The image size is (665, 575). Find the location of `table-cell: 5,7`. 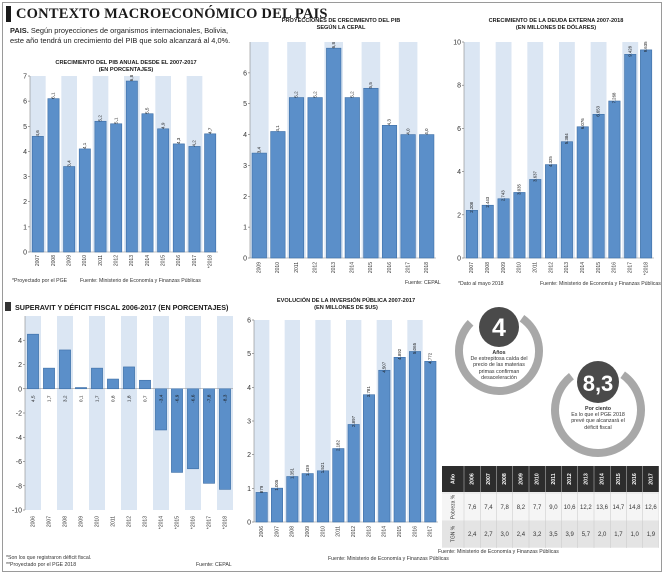

table-cell: 5,7 is located at coordinates (586, 535).